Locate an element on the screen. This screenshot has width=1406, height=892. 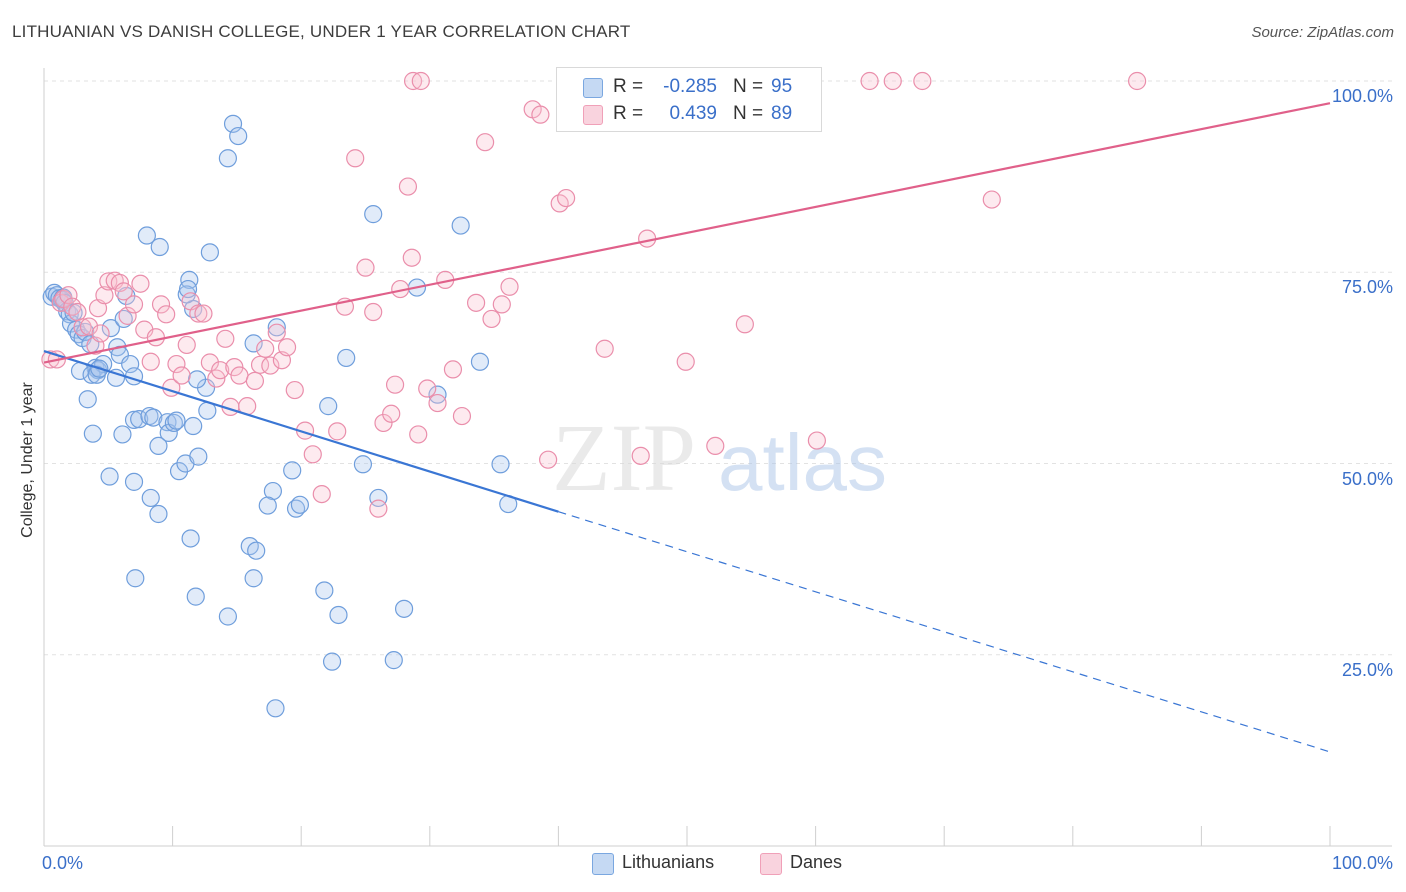
legend-row-lithuanians: R = -0.285 N = 95 is located at coordinates (689, 88).